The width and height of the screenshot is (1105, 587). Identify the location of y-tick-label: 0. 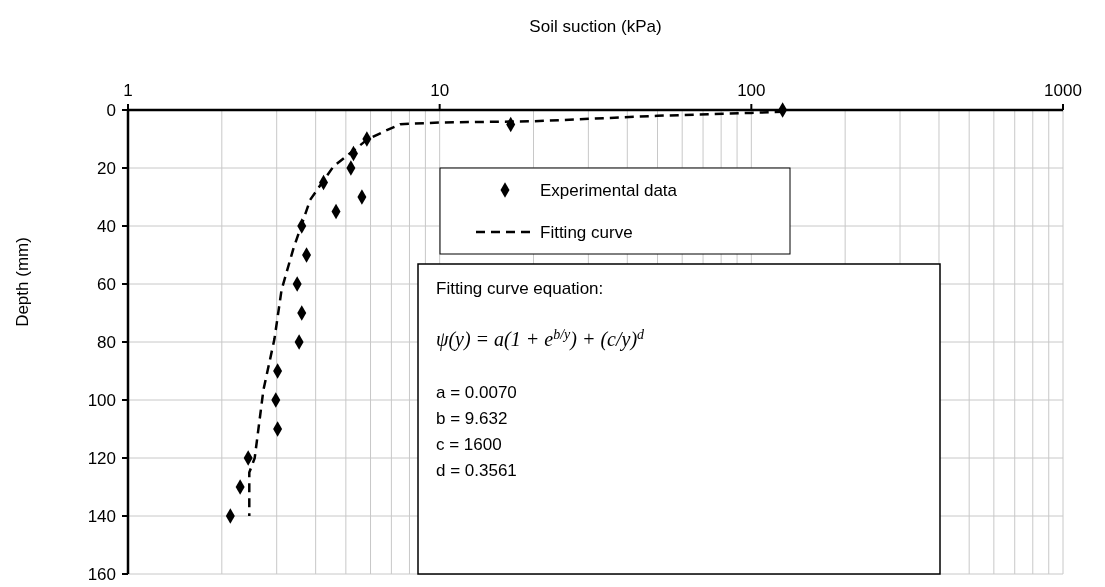
(111, 110).